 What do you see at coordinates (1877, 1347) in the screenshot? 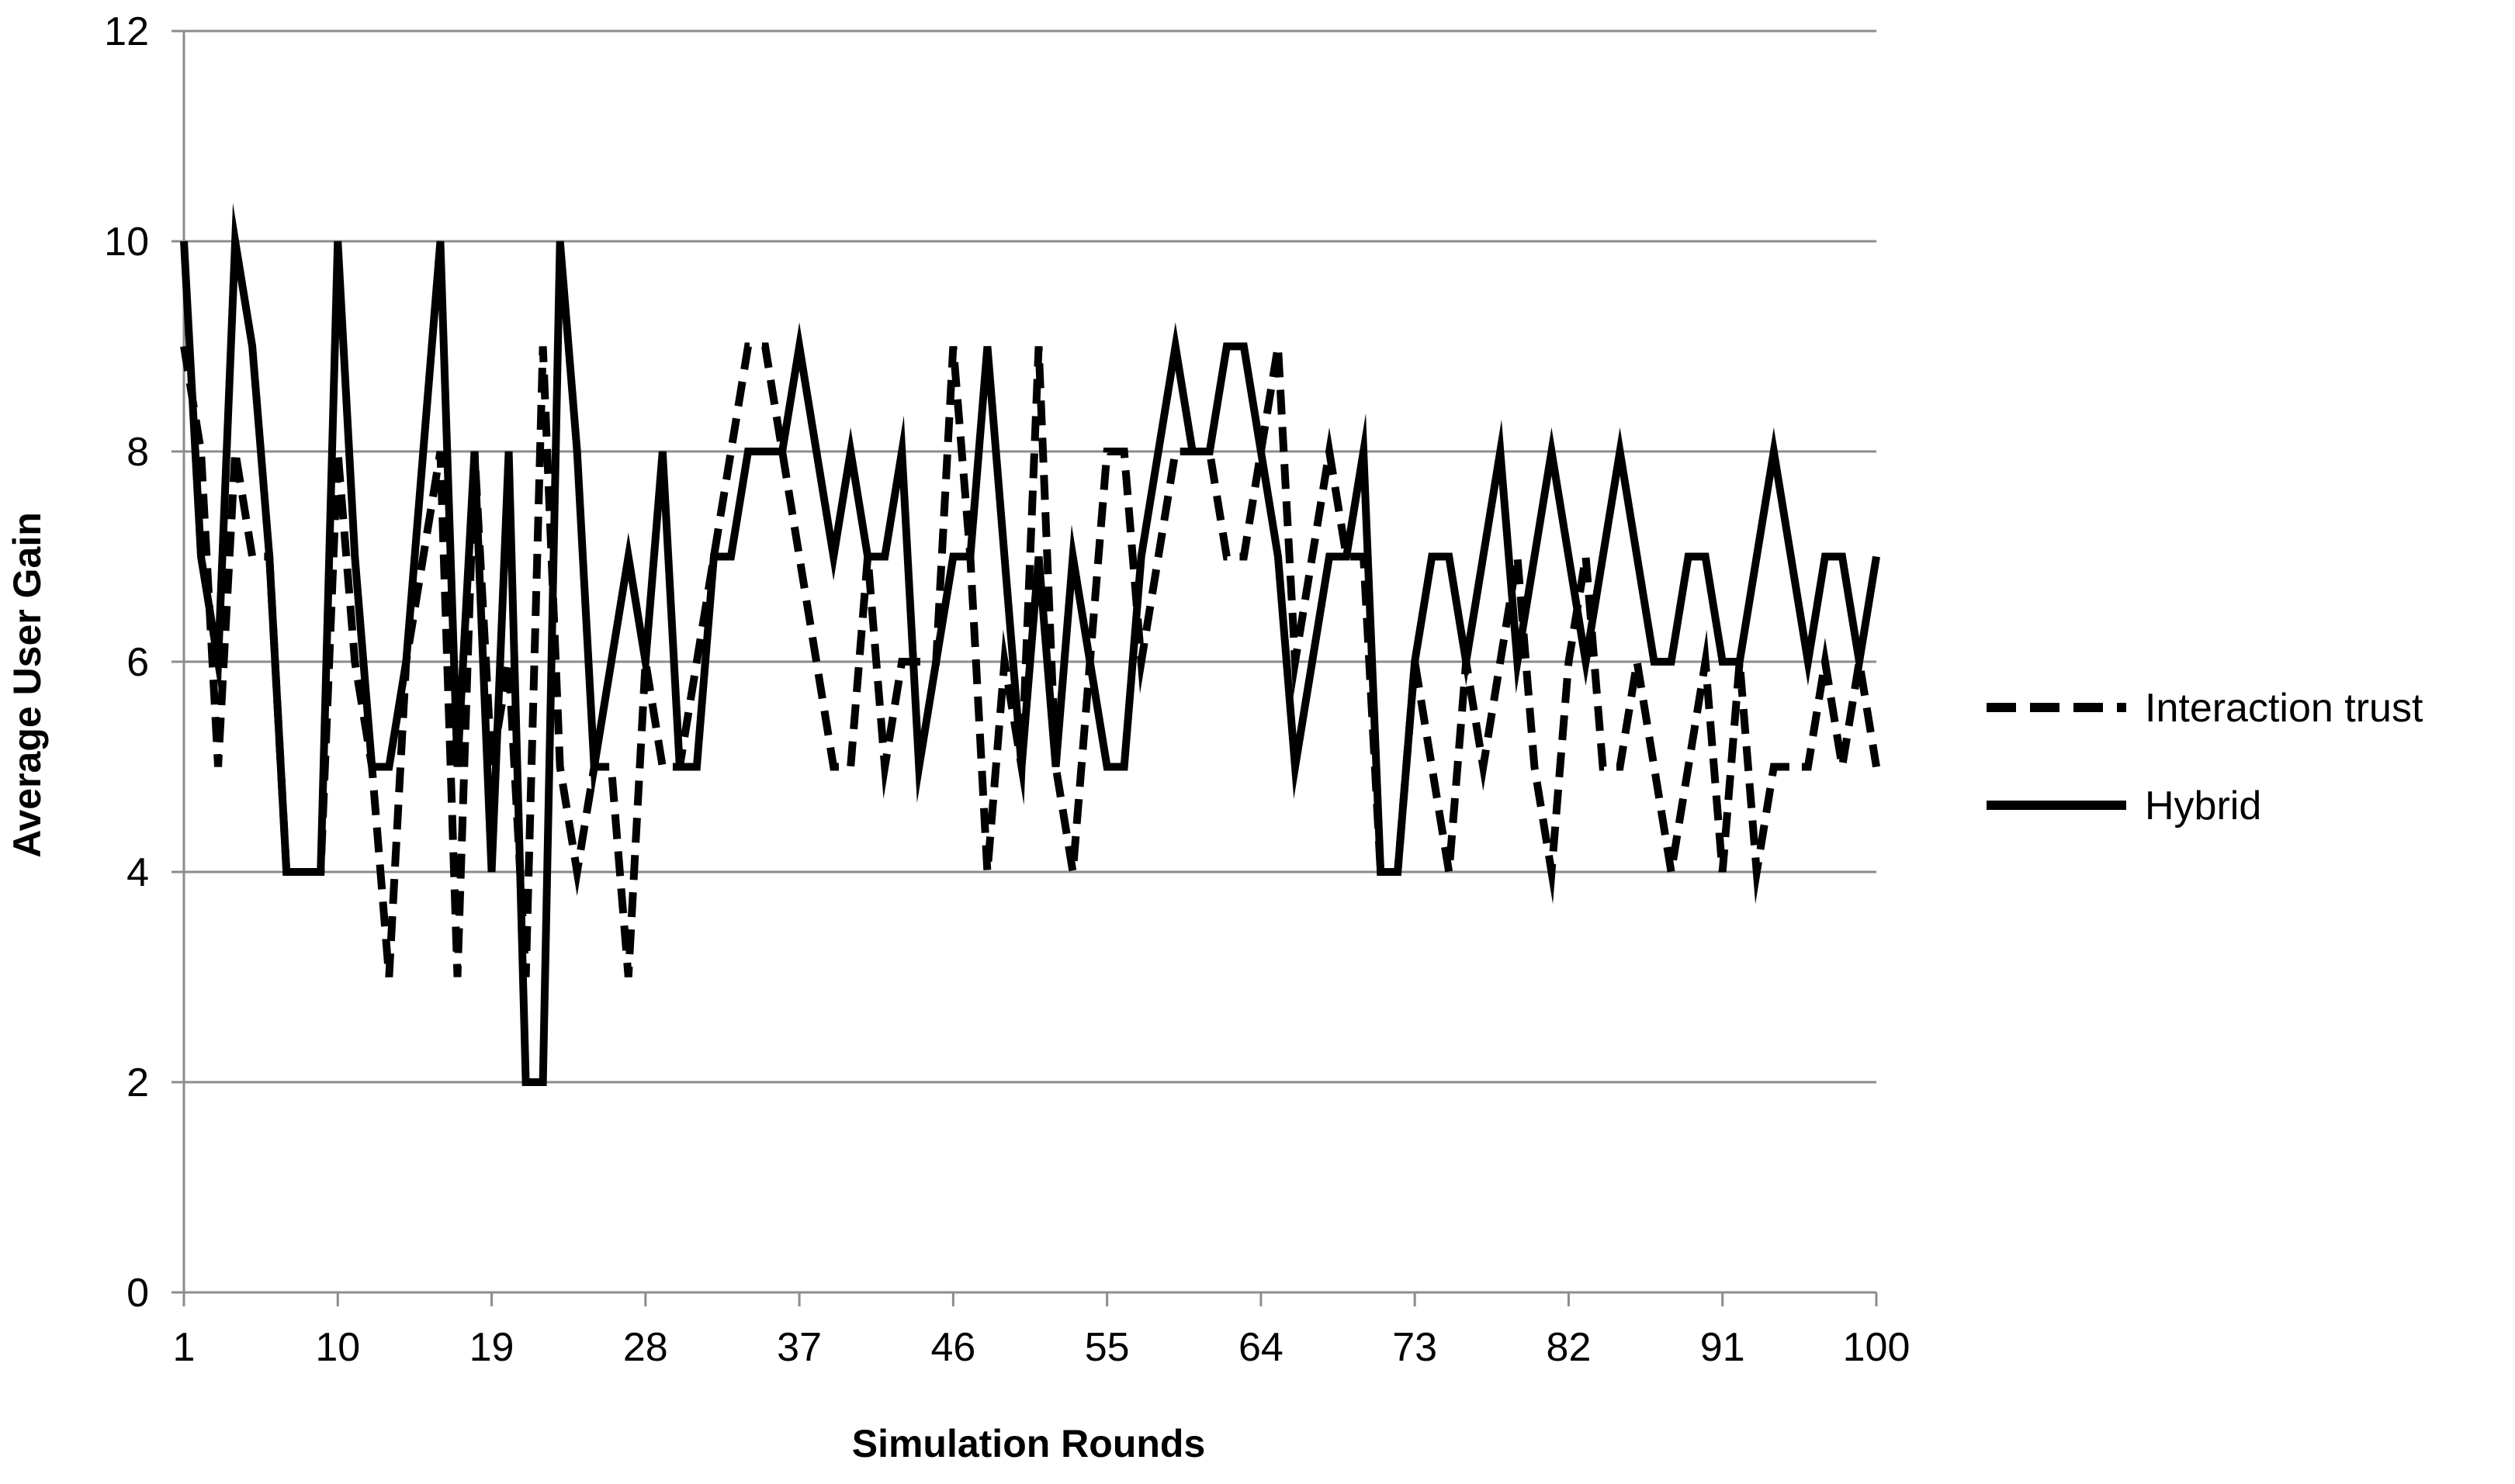
I see `x-tick-label: 100` at bounding box center [1877, 1347].